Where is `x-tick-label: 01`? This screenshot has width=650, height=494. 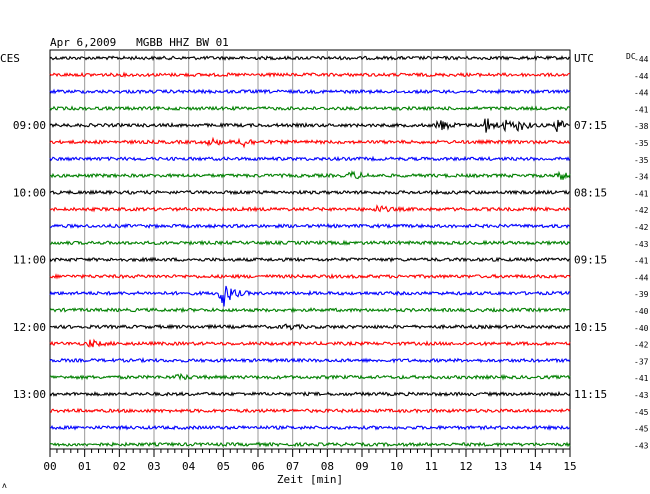 x-tick-label: 01 is located at coordinates (84, 466).